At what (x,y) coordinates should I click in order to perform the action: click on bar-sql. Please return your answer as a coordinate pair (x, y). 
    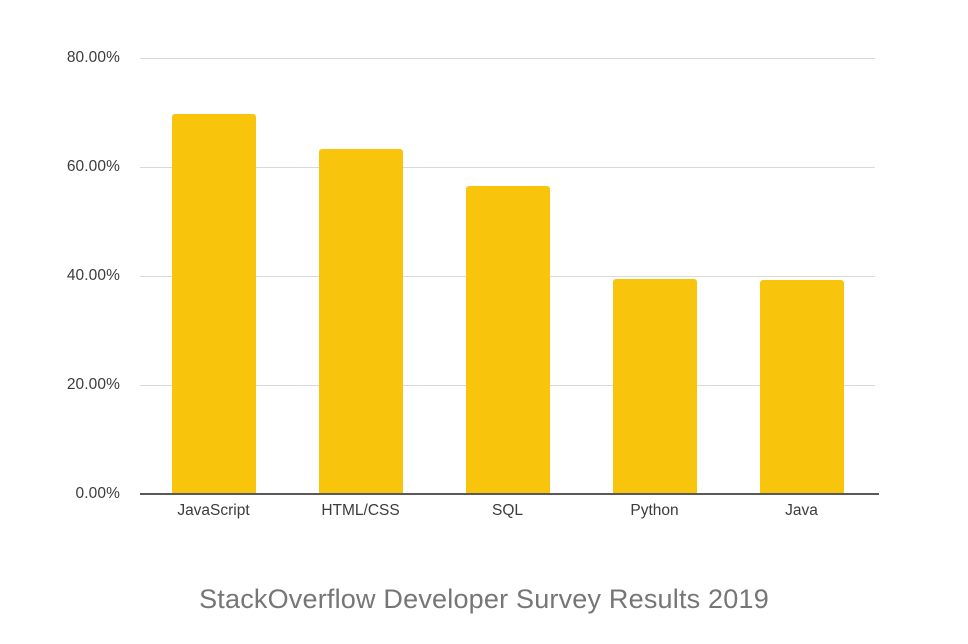
    Looking at the image, I should click on (507, 340).